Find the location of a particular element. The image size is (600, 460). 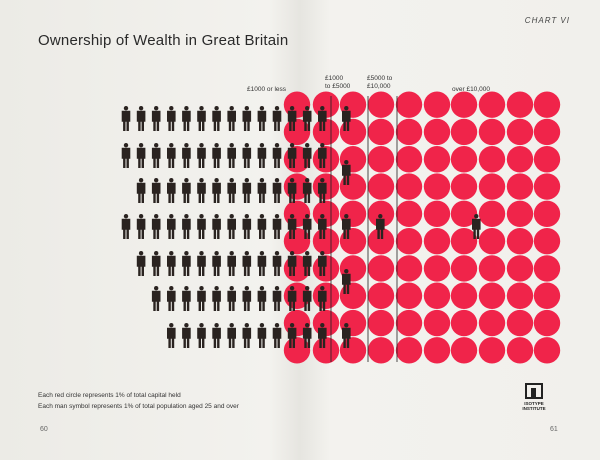

chart-title: Ownership of Wealth in Great Britain is located at coordinates (163, 40).